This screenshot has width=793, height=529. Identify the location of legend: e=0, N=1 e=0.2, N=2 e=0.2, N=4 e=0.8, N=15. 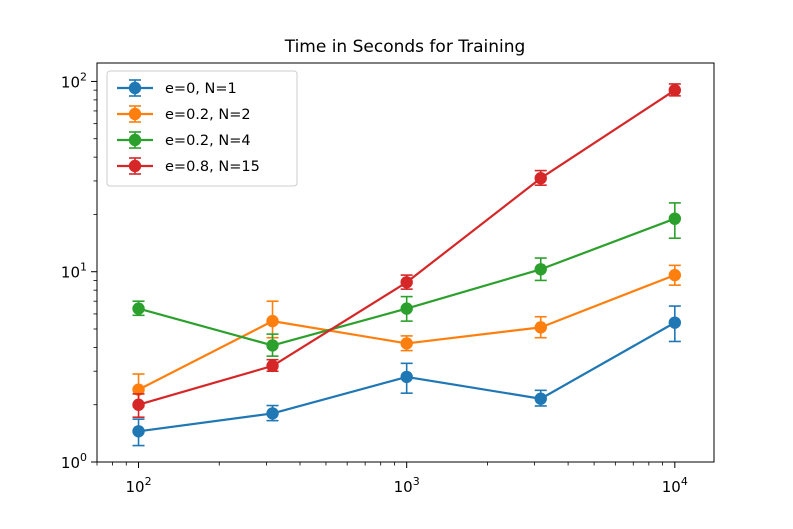
(202, 128).